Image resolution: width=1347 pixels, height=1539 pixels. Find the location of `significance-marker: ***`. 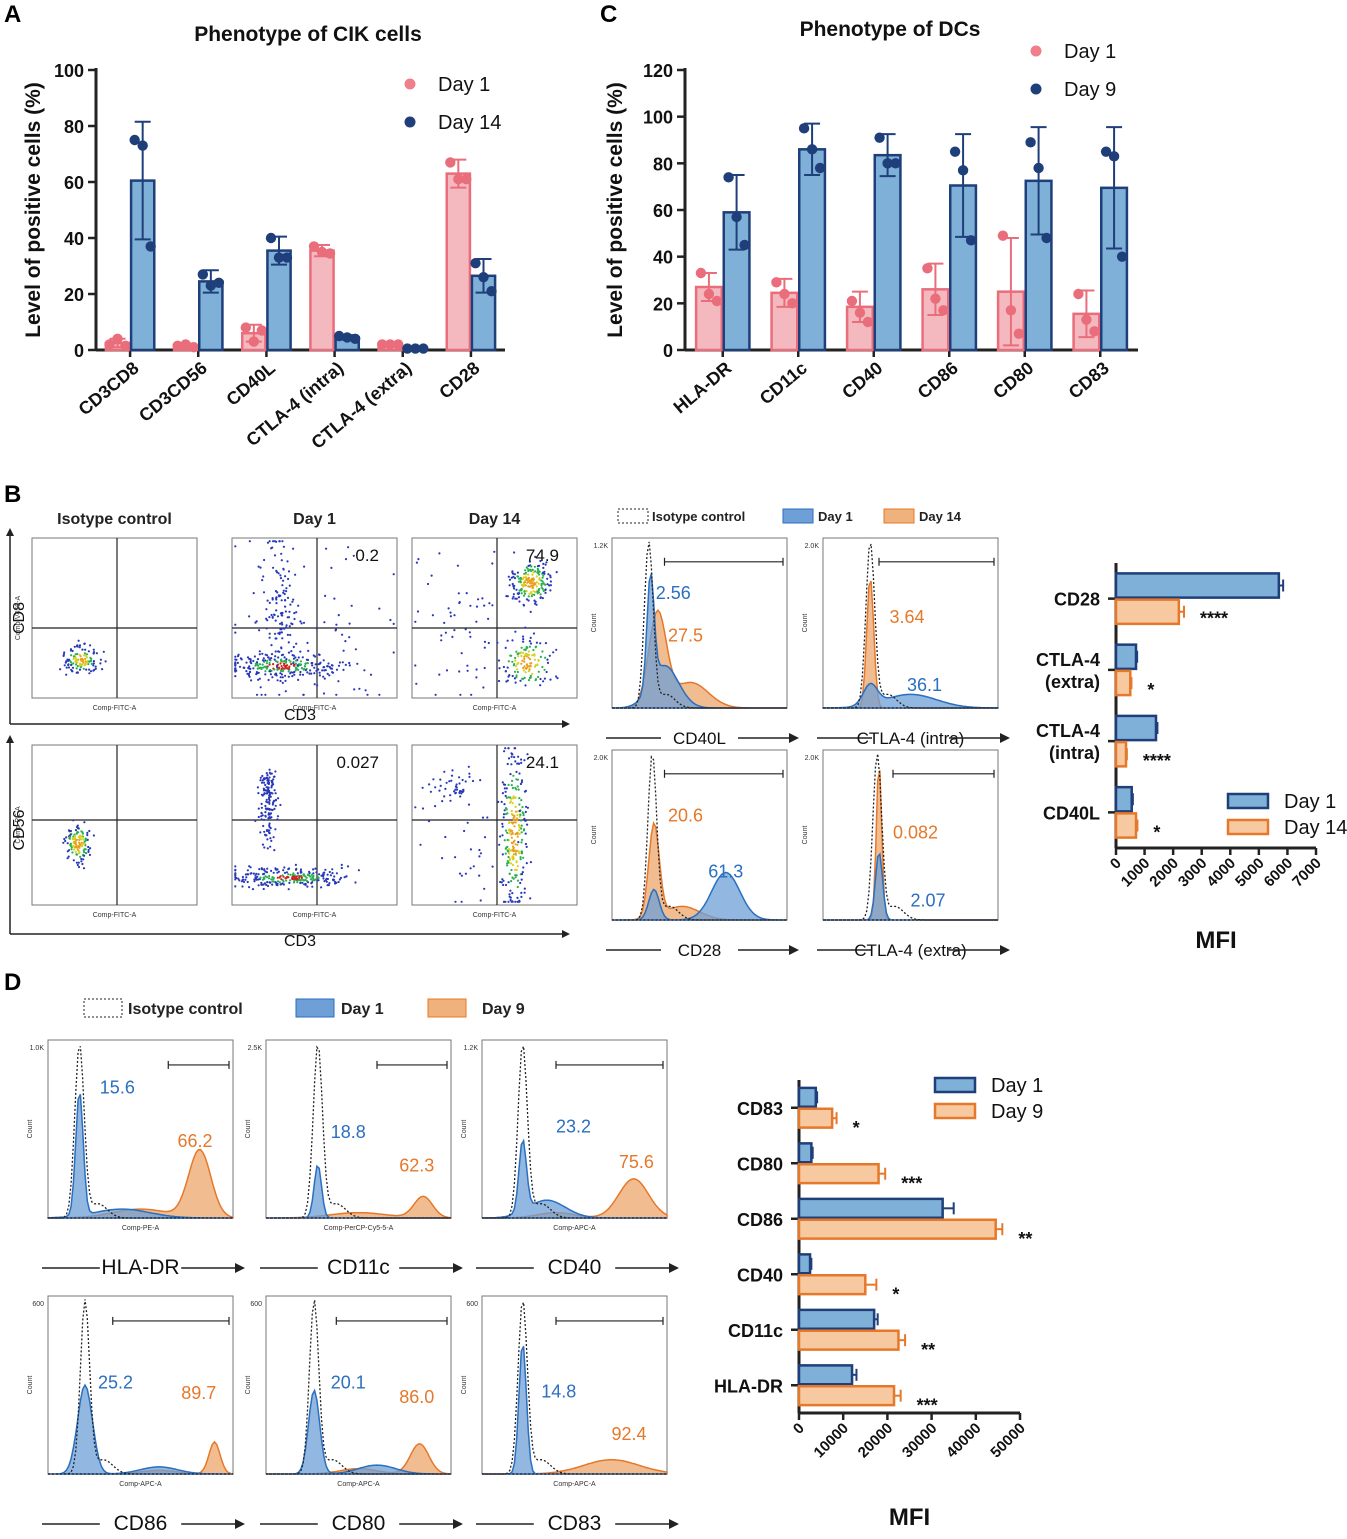

significance-marker: *** is located at coordinates (927, 1405).